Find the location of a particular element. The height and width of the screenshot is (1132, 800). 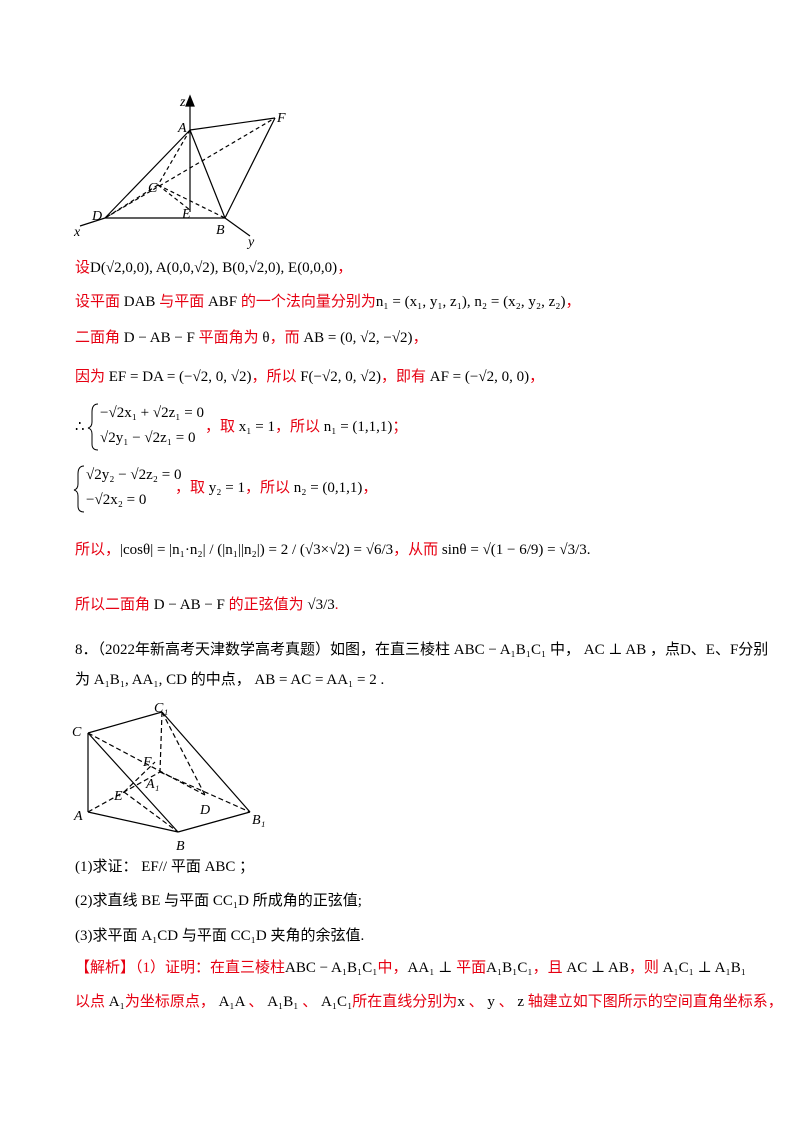

text-segment: sinθ = √(1 − 6/9) = √3/3 is located at coordinates (514, 550).